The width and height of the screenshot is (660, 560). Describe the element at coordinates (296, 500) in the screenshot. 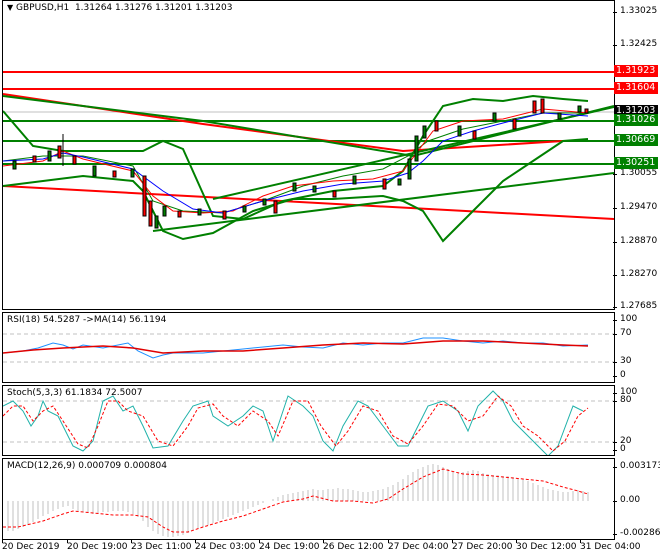

I see `macd-plot` at that location.